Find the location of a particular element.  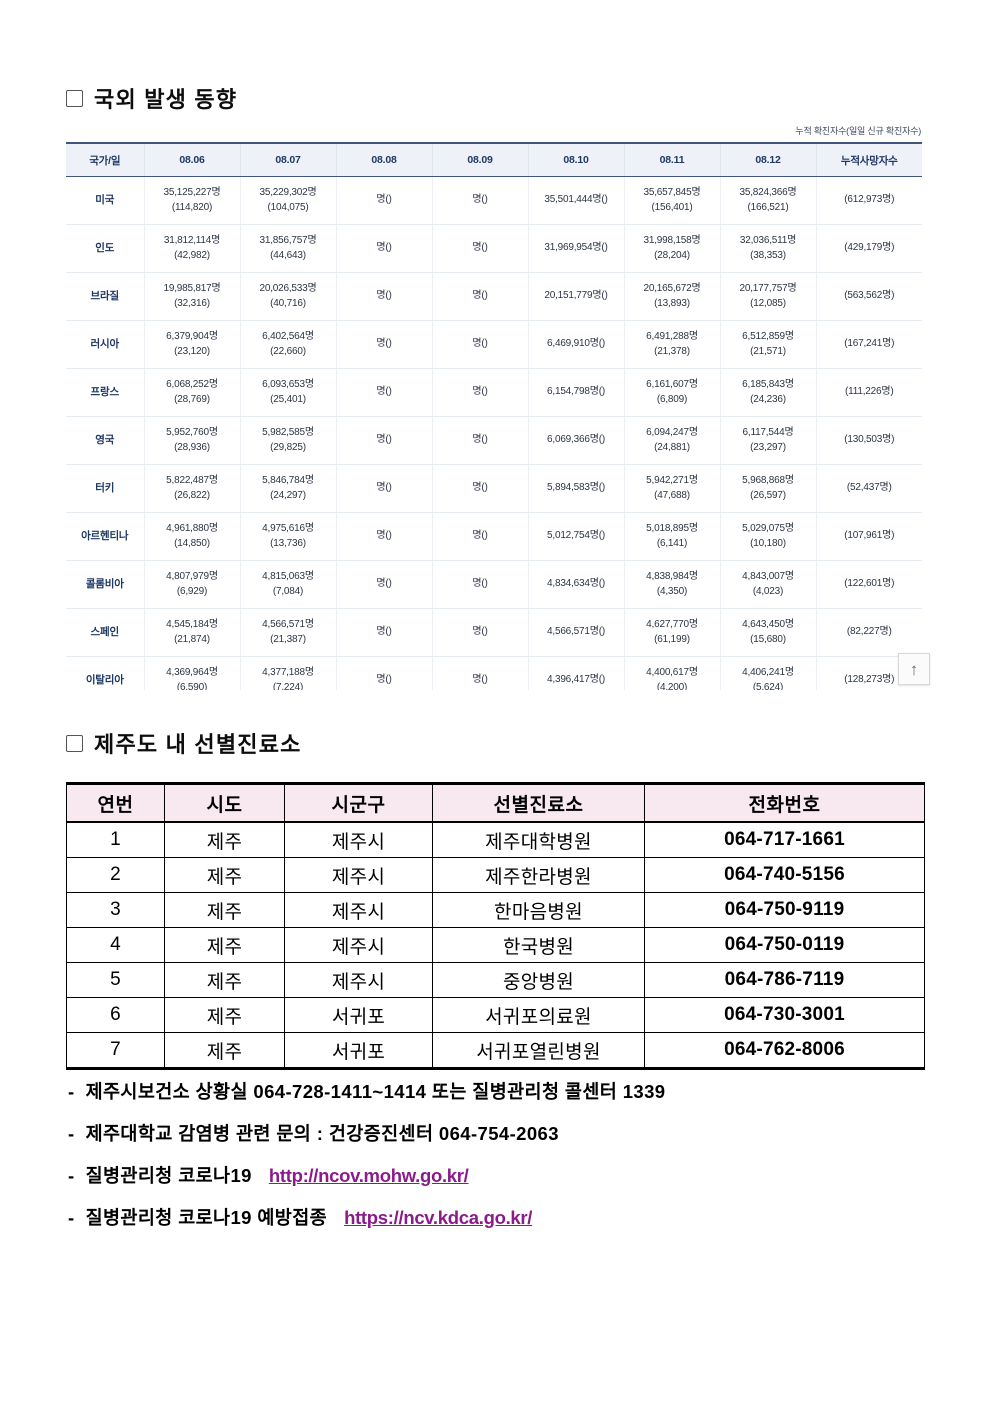

note-text: 질병관리청 코로나19 is located at coordinates (168, 1175).